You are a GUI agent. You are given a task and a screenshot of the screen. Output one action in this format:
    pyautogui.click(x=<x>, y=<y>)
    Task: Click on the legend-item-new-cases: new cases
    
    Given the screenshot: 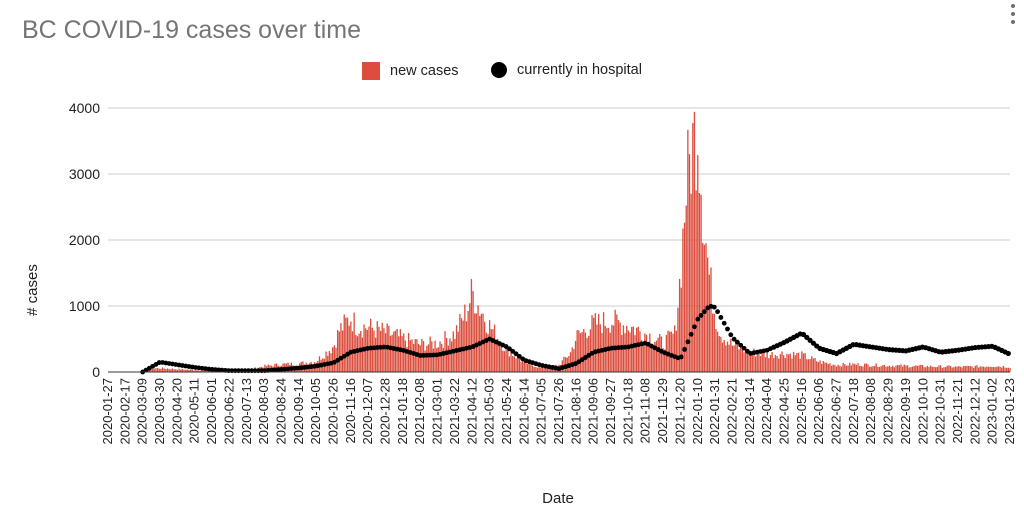 What is the action you would take?
    pyautogui.click(x=410, y=71)
    